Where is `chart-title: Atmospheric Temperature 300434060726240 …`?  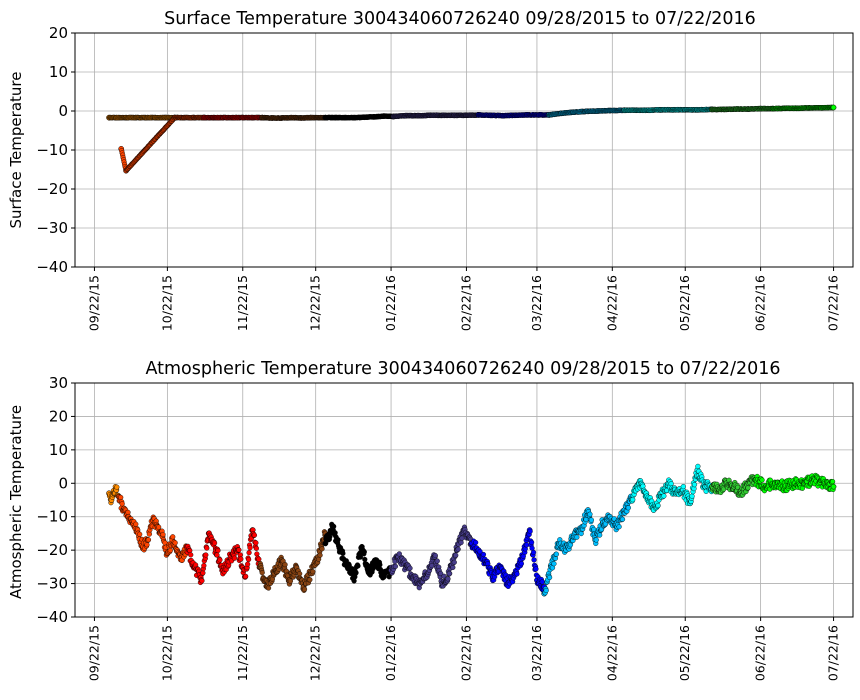
chart-title: Atmospheric Temperature 300434060726240 … is located at coordinates (462, 369).